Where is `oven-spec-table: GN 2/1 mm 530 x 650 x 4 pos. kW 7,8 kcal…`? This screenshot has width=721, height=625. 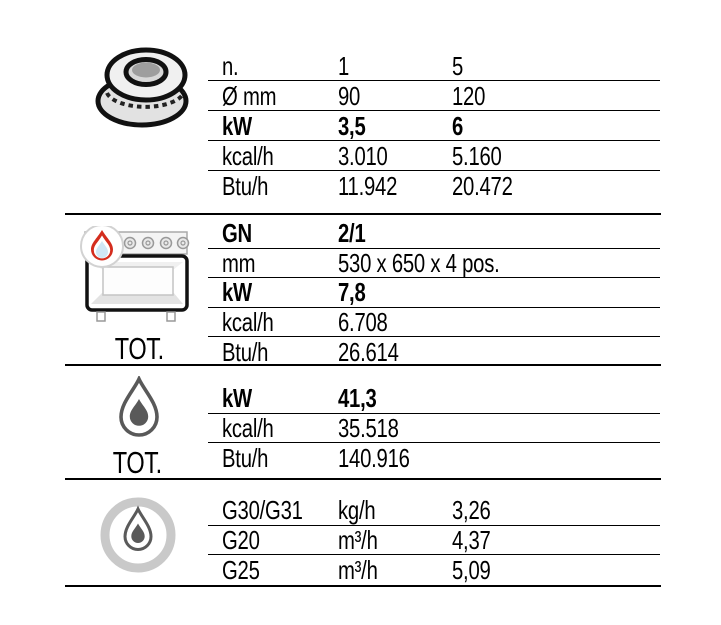 oven-spec-table: GN 2/1 mm 530 x 650 x 4 pos. kW 7,8 kcal… is located at coordinates (434, 293).